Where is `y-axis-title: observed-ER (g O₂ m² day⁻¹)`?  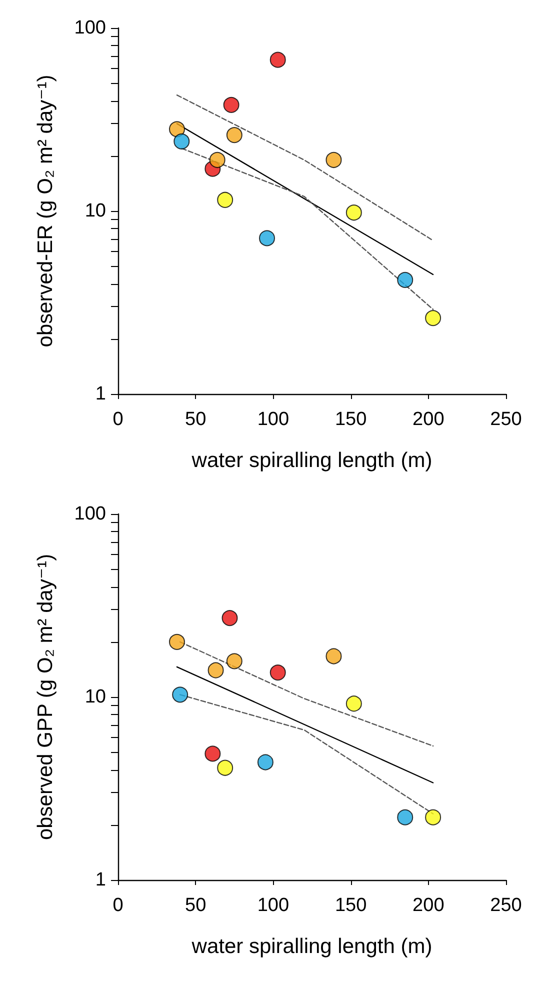
y-axis-title: observed-ER (g O₂ m² day⁻¹) is located at coordinates (45, 211).